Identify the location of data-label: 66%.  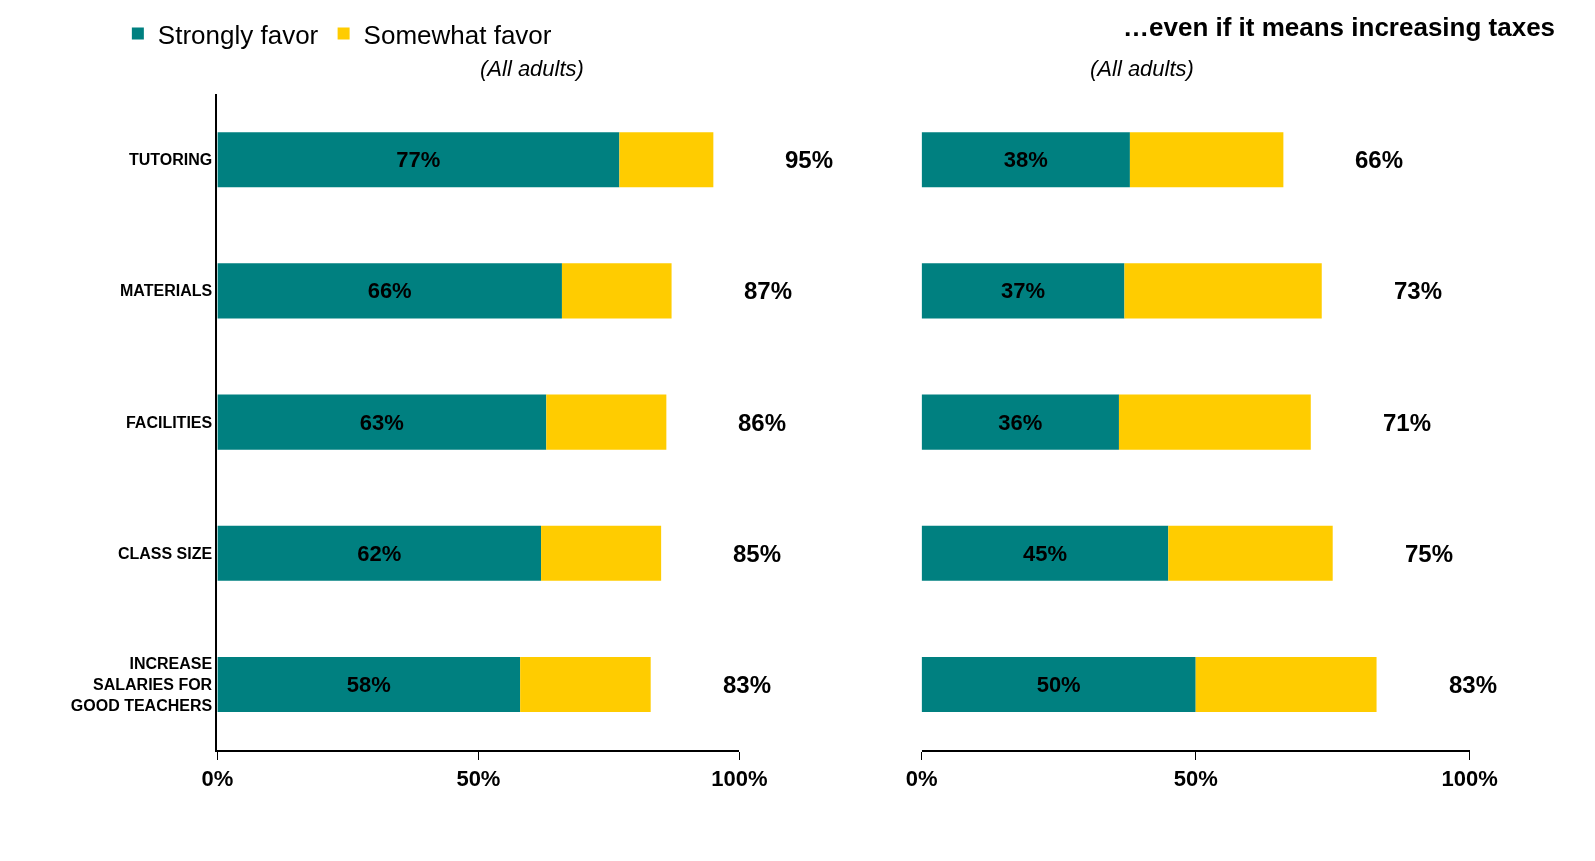
(389, 291).